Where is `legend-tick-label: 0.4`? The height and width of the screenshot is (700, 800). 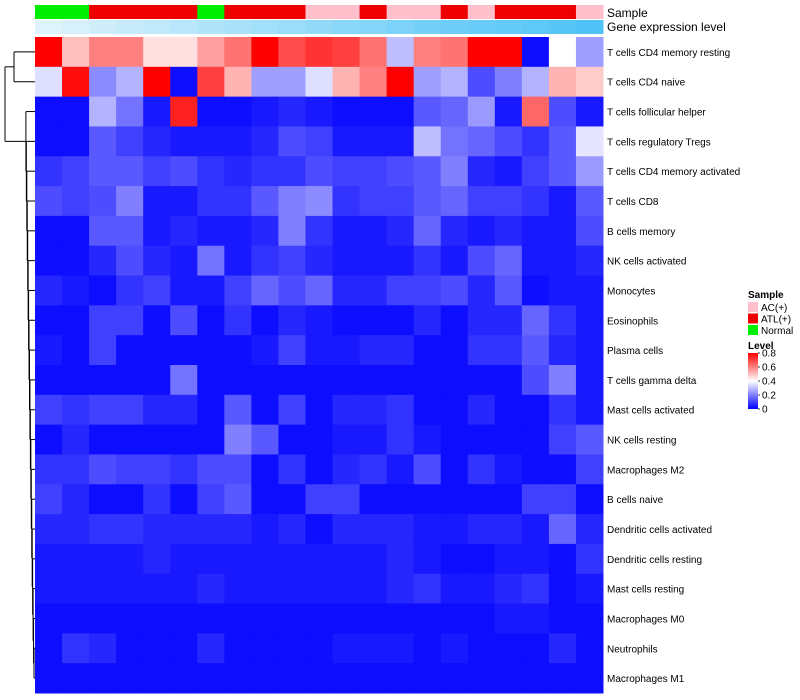 legend-tick-label: 0.4 is located at coordinates (769, 382).